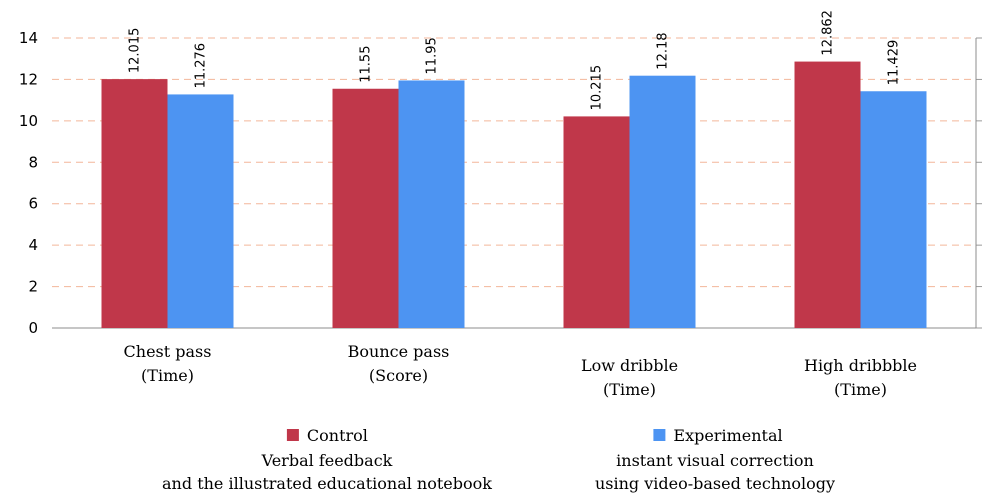  What do you see at coordinates (28, 121) in the screenshot?
I see `y-tick-label: 10` at bounding box center [28, 121].